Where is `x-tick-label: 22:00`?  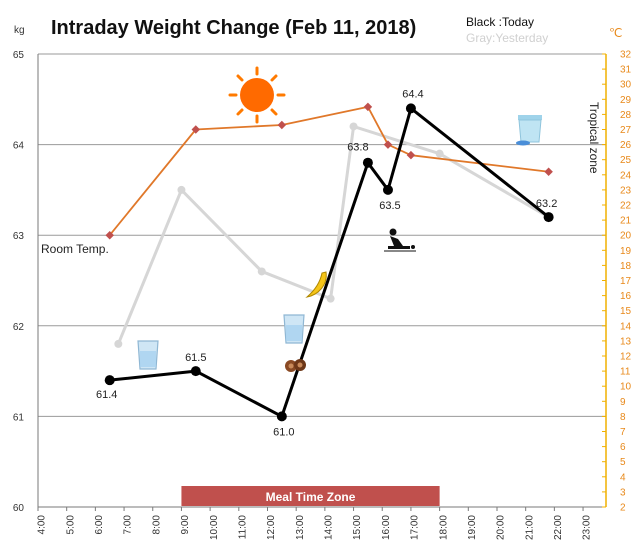
x-tick-label: 22:00 is located at coordinates (558, 527).